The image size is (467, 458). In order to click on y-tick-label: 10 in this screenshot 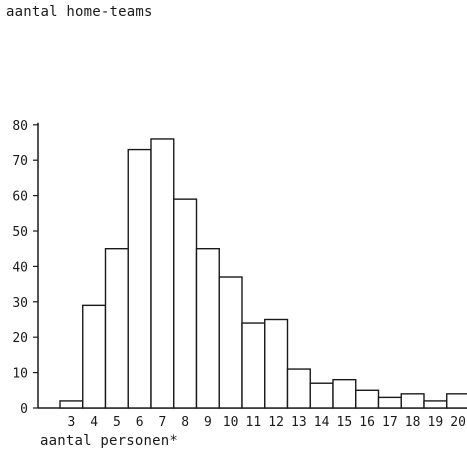, I will do `click(20, 374)`.